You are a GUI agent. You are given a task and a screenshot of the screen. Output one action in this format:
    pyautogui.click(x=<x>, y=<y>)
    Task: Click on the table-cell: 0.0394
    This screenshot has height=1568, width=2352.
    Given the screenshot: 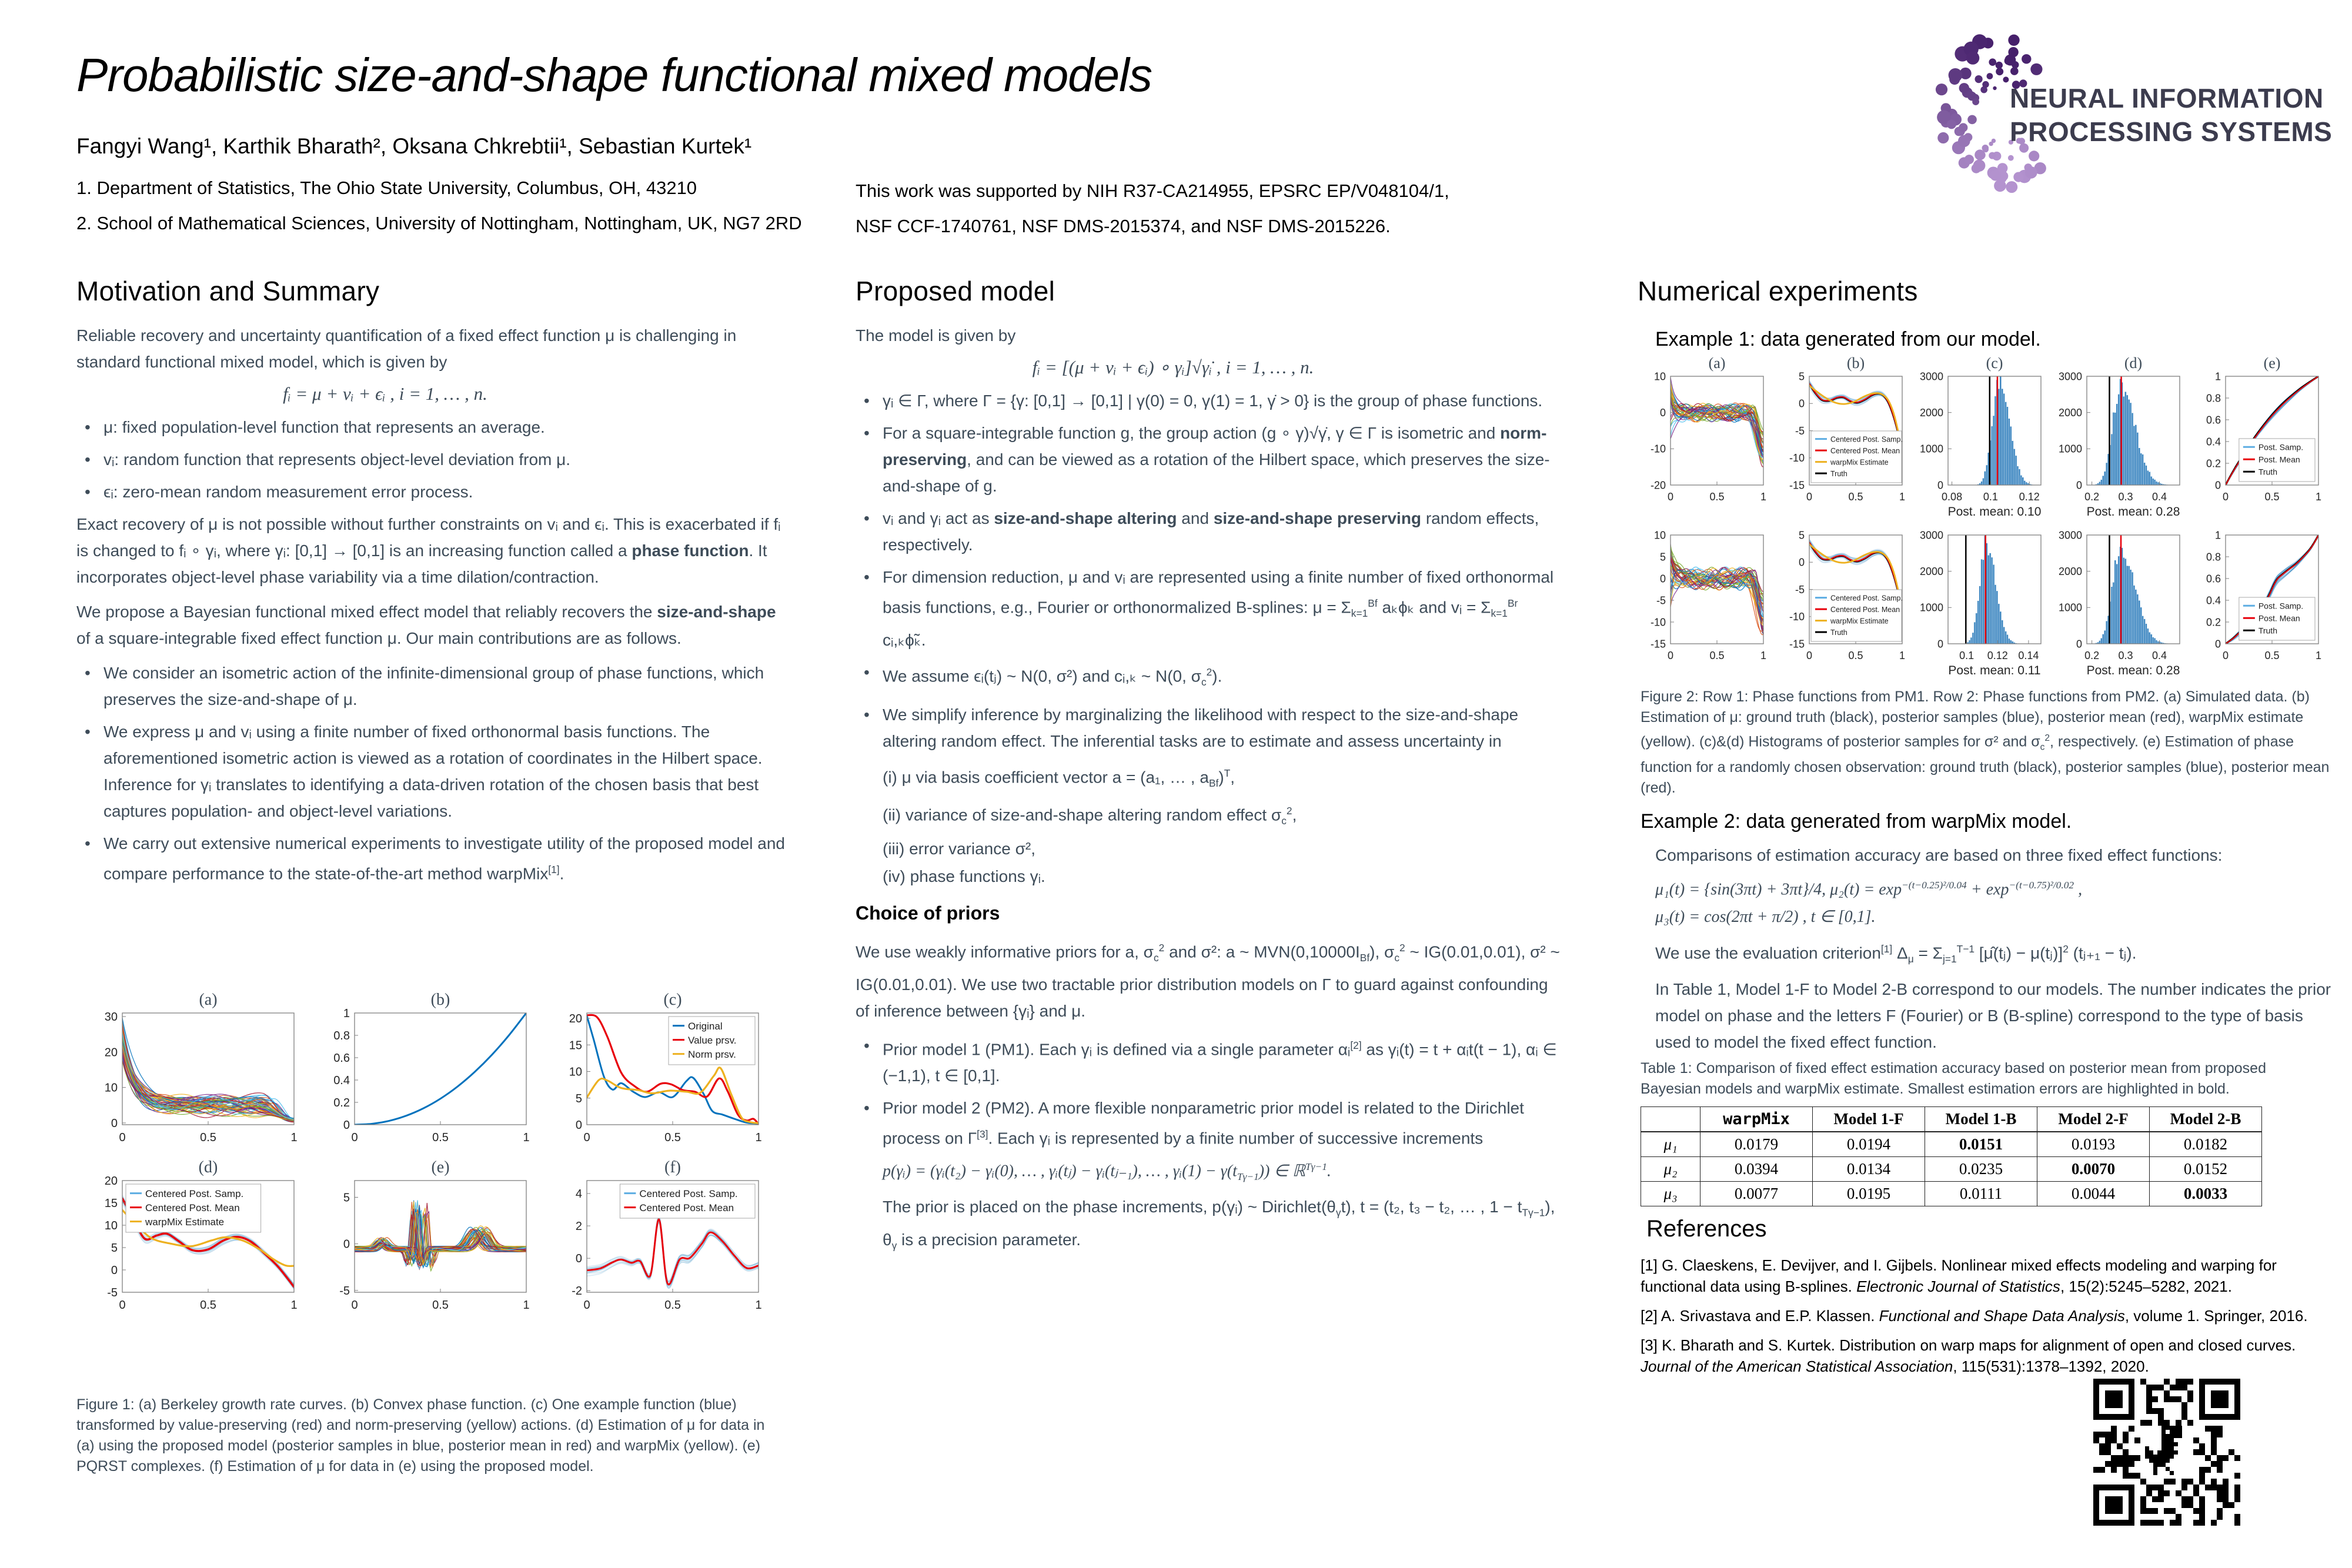 What is the action you would take?
    pyautogui.click(x=1756, y=1169)
    